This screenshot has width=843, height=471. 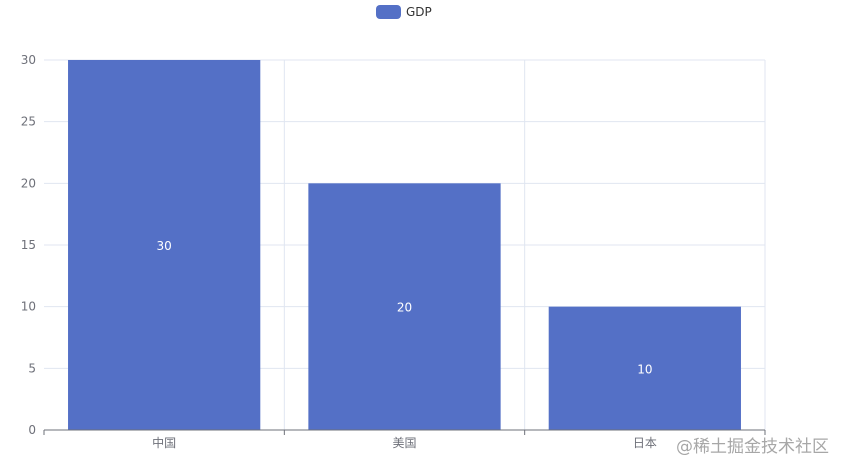 I want to click on y-tick-label: 5, so click(x=32, y=368).